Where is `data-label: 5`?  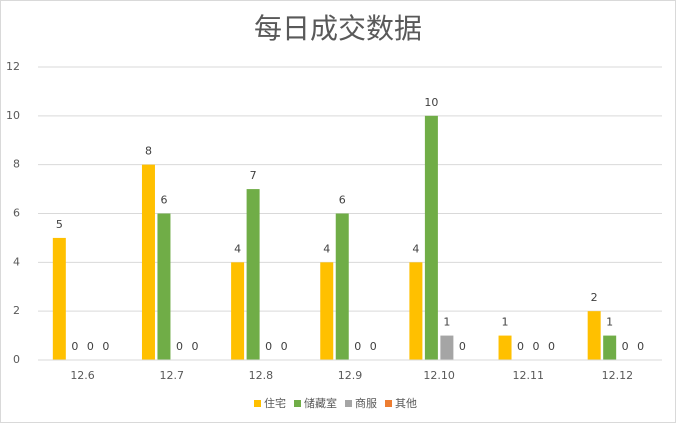
data-label: 5 is located at coordinates (59, 224).